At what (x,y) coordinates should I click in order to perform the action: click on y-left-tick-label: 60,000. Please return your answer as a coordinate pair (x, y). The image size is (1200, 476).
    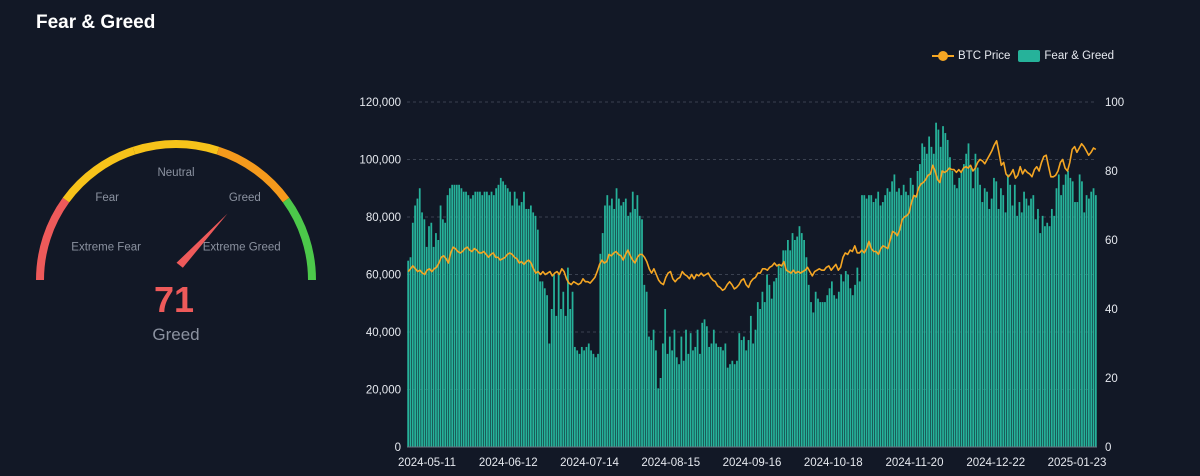
    Looking at the image, I should click on (383, 276).